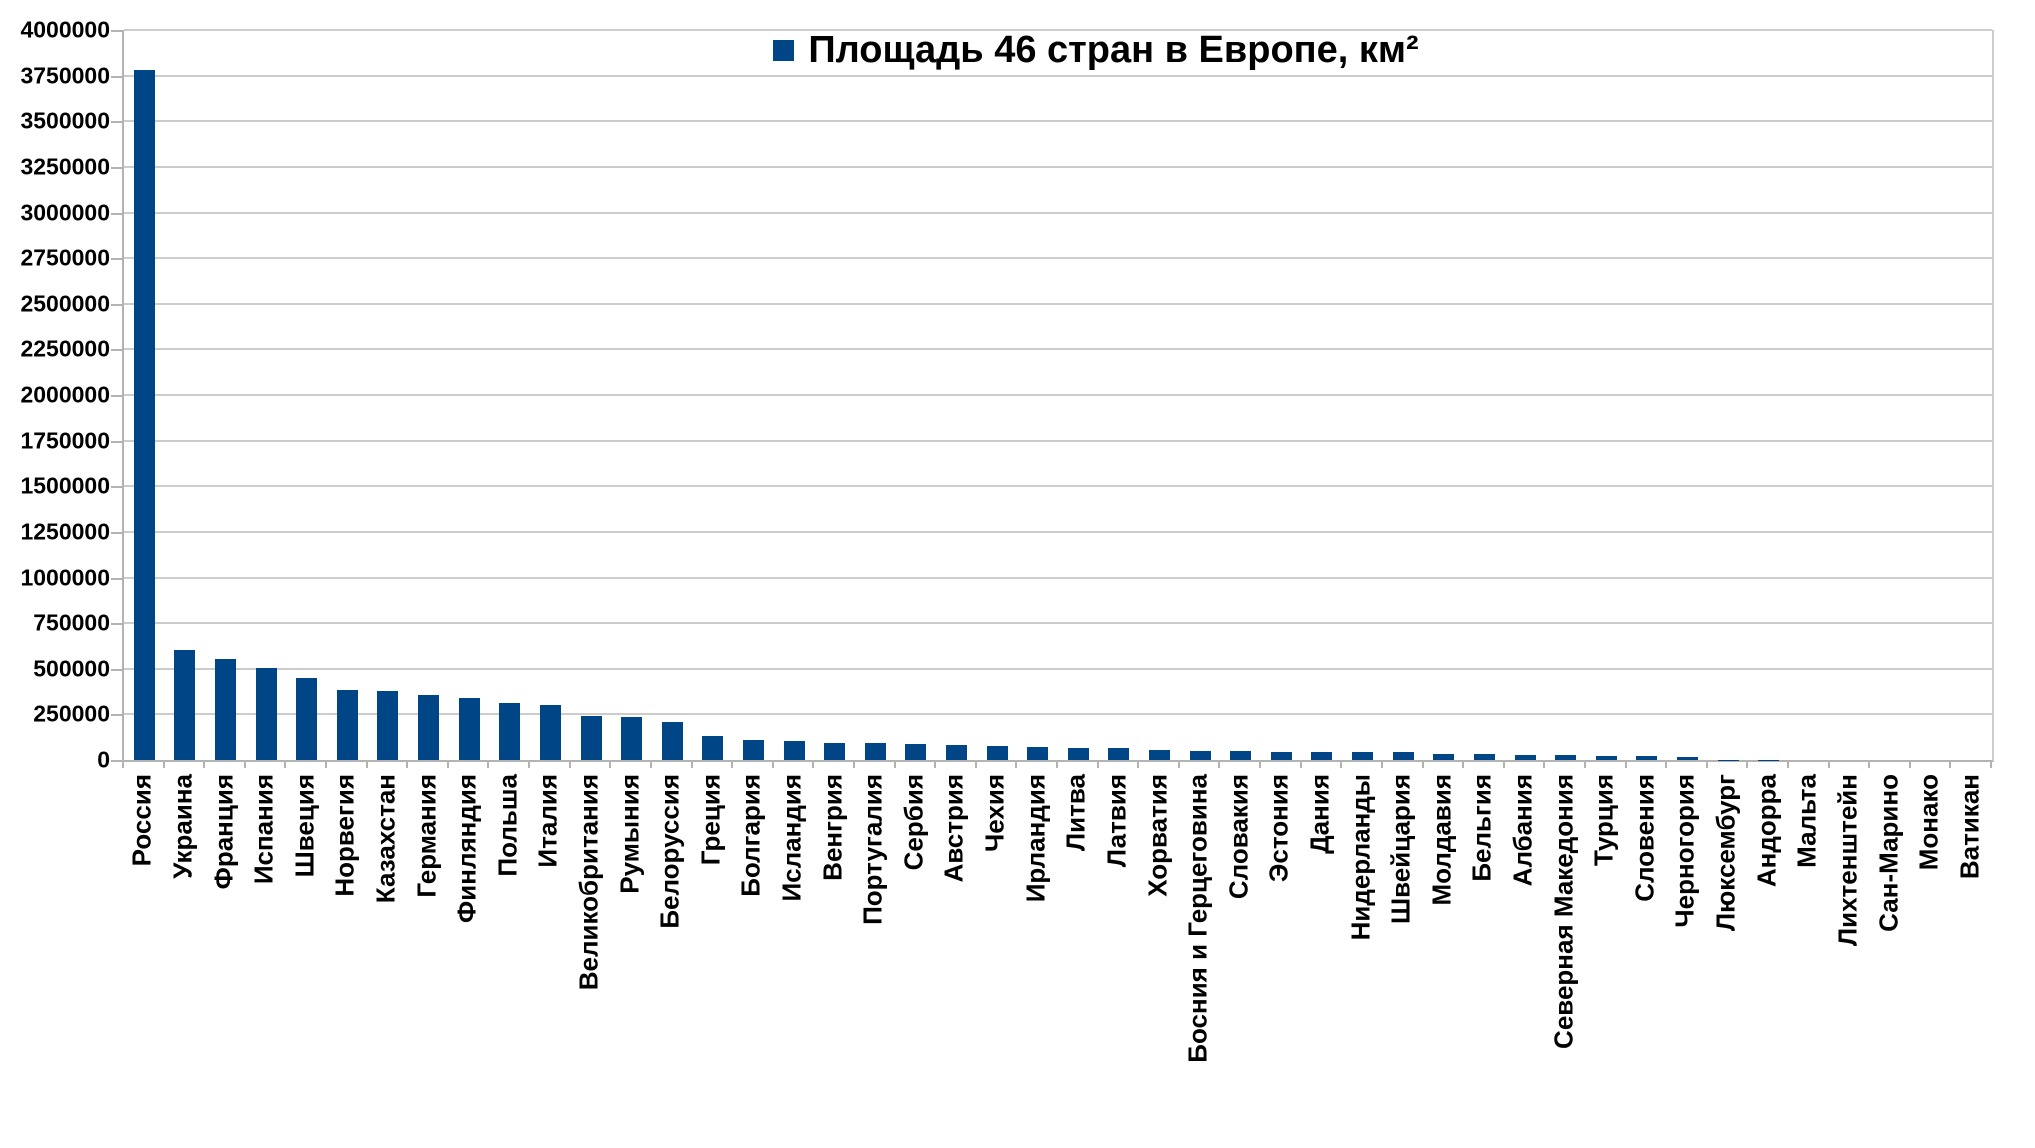  What do you see at coordinates (466, 848) in the screenshot?
I see `x-axis-label: Финляндия` at bounding box center [466, 848].